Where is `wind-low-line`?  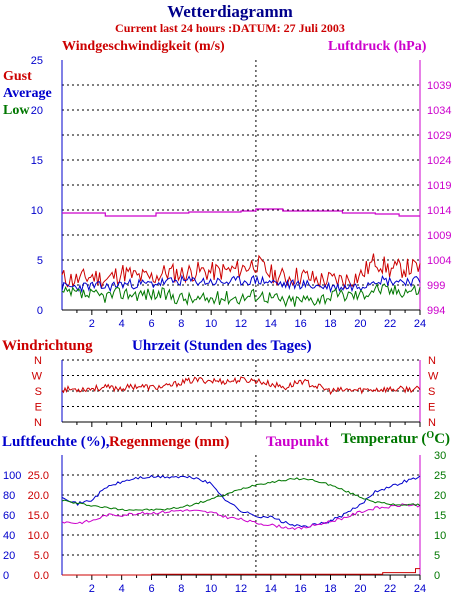 wind-low-line is located at coordinates (241, 295).